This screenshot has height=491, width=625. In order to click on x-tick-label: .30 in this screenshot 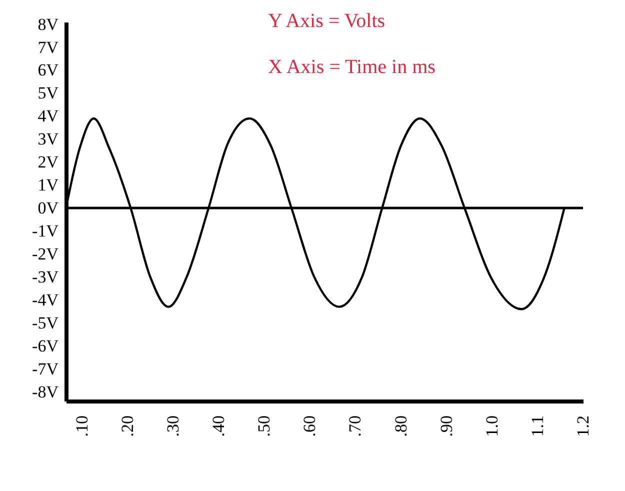, I will do `click(173, 426)`.